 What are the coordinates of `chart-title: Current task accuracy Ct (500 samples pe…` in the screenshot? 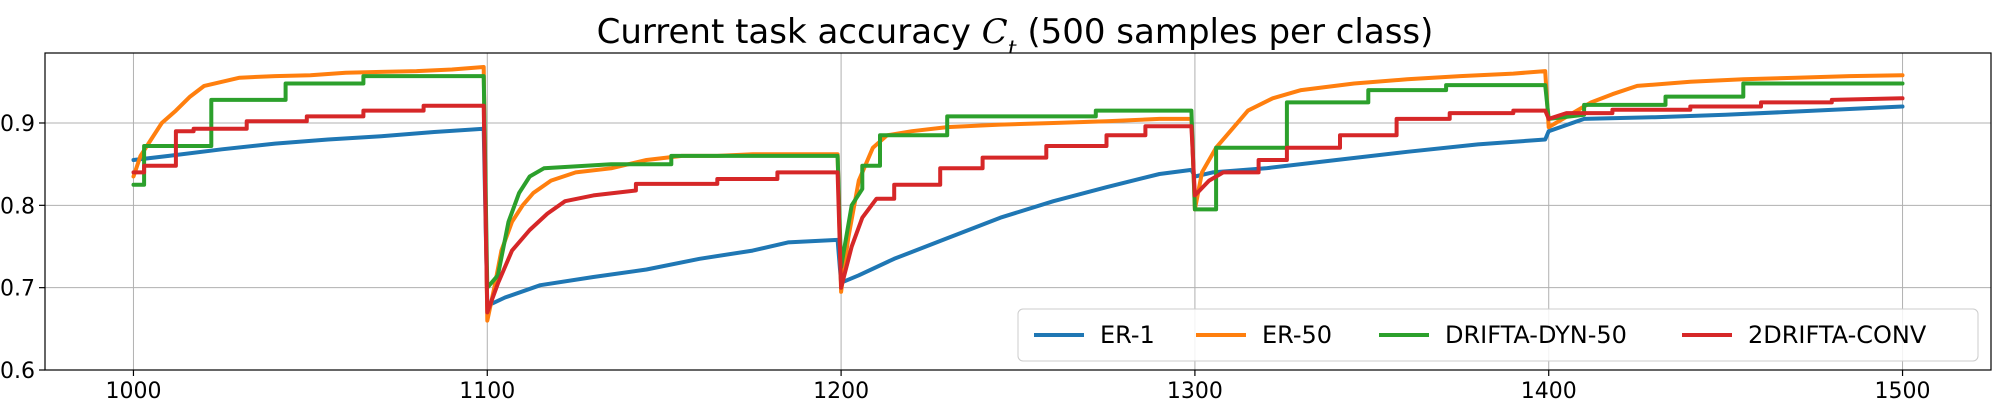 It's located at (1015, 37).